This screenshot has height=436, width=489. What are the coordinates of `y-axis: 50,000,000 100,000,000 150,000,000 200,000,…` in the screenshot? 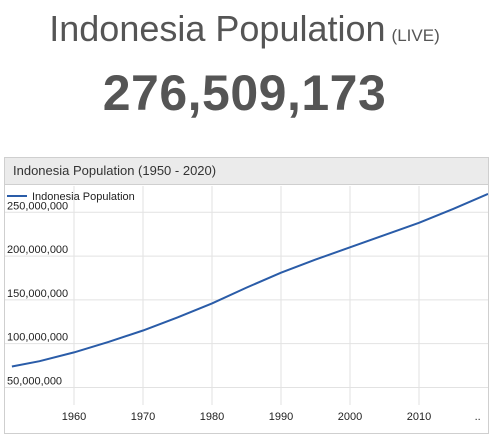 It's located at (37, 293).